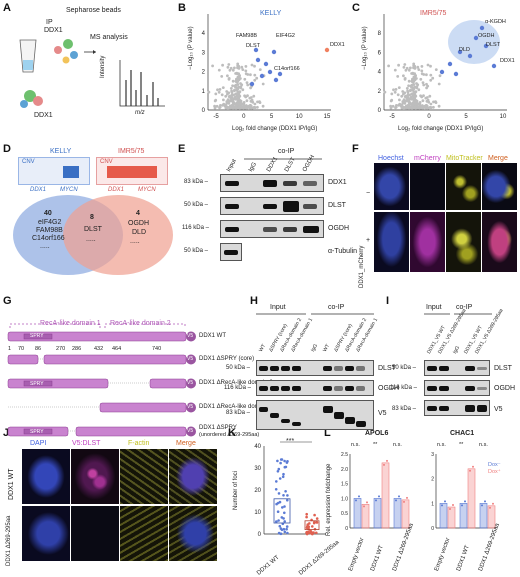 Image resolution: width=520 pixels, height=577 pixels. What do you see at coordinates (337, 205) in the screenshot?
I see `e-row-dlst: DLST` at bounding box center [337, 205].